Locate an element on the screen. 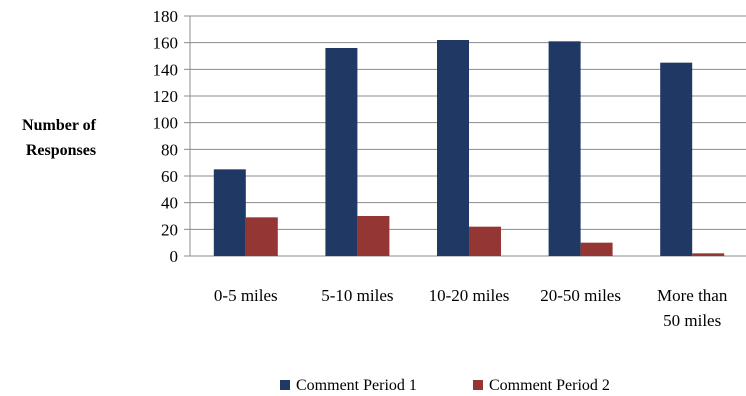  y-tick-label: 20 is located at coordinates (169, 229).